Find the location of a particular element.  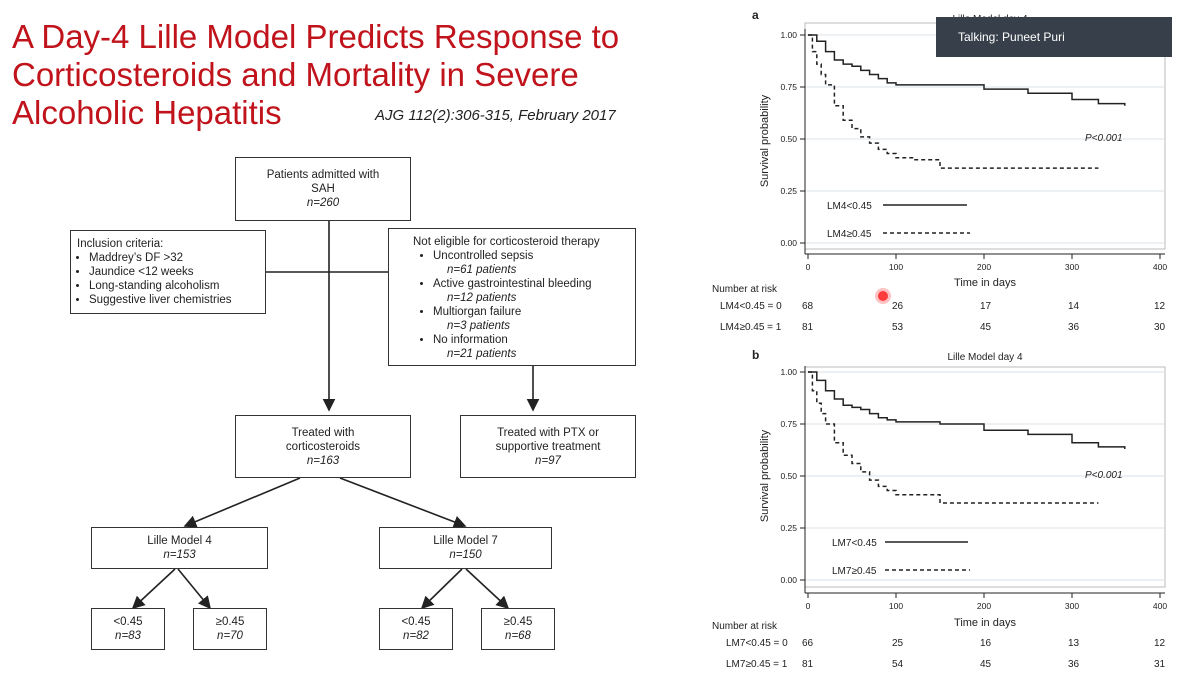

not-eligible-n: n=21 patients is located at coordinates (482, 354).